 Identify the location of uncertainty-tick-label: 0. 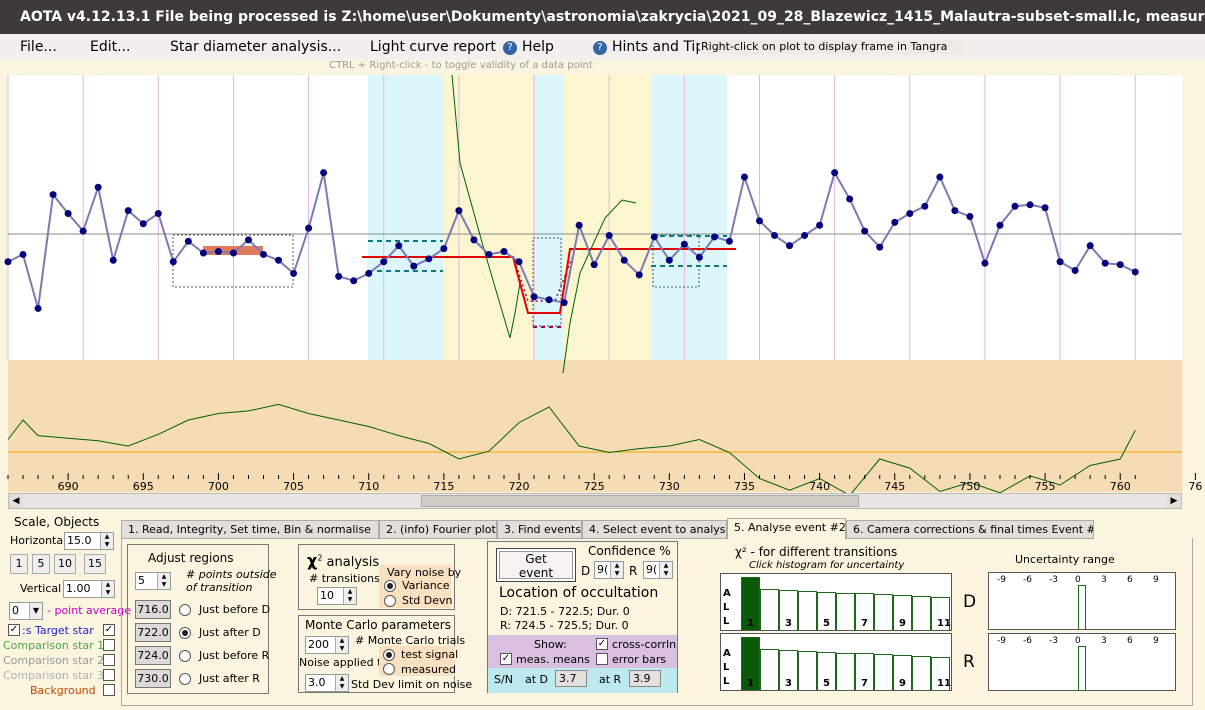
(1078, 580).